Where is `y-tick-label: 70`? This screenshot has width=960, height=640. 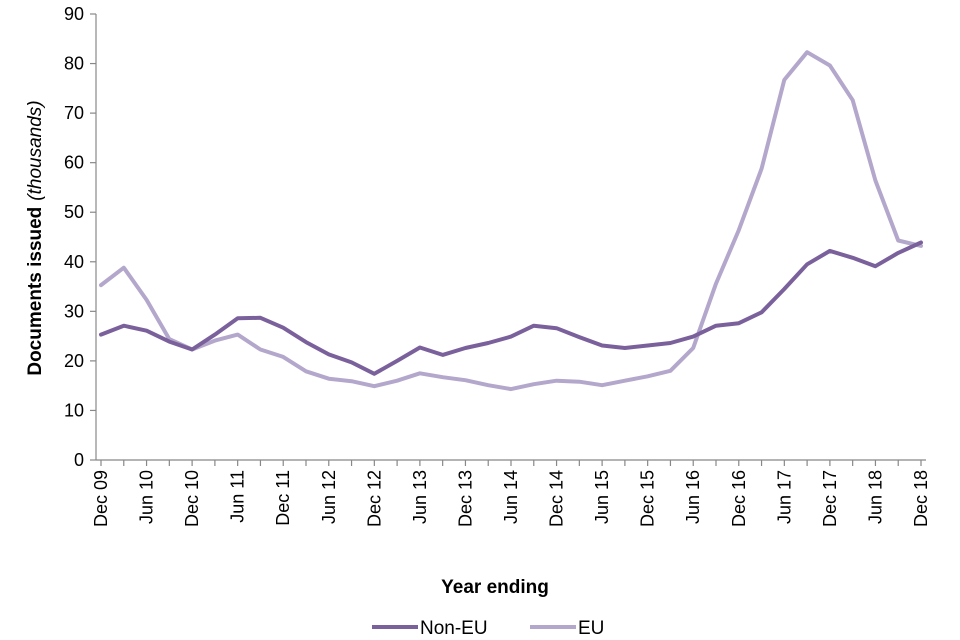
y-tick-label: 70 is located at coordinates (74, 113).